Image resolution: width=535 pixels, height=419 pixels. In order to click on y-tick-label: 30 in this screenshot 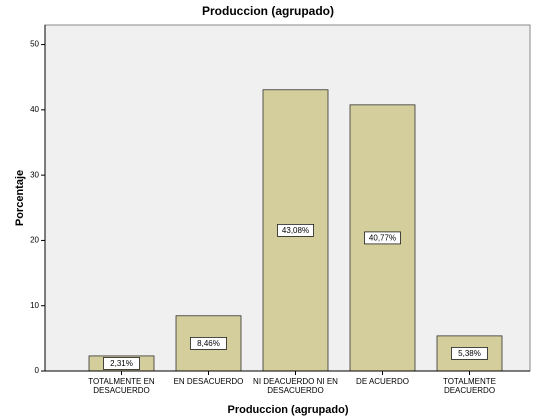, I will do `click(34, 174)`.